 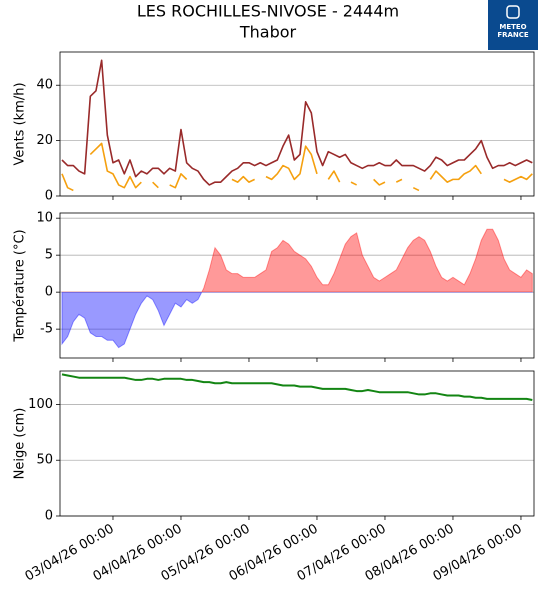 What do you see at coordinates (20, 123) in the screenshot?
I see `y-axis-label: Vents (km/h)` at bounding box center [20, 123].